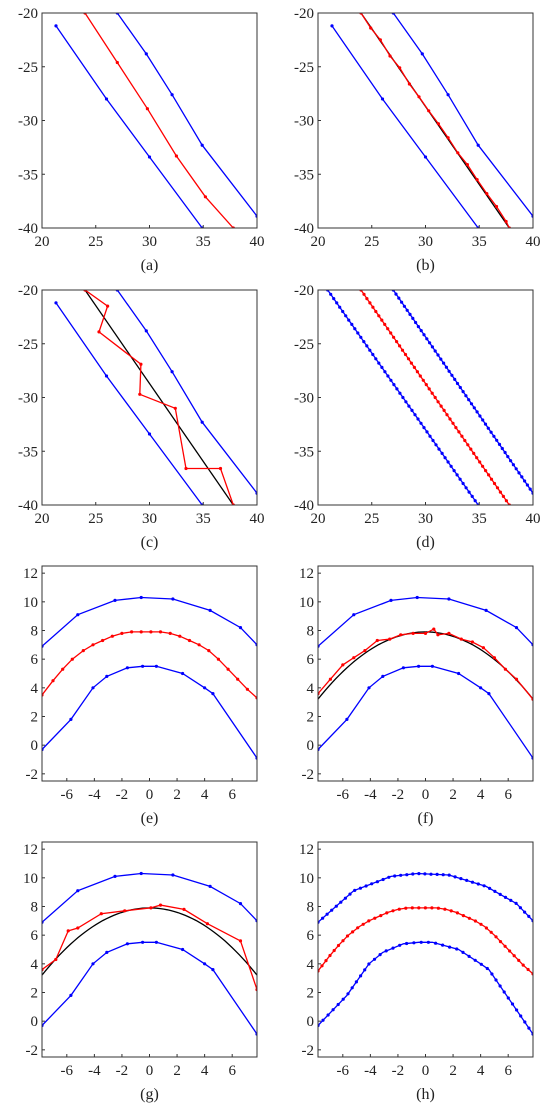 The height and width of the screenshot is (1119, 550). What do you see at coordinates (481, 795) in the screenshot?
I see `x-tick-label: 4` at bounding box center [481, 795].